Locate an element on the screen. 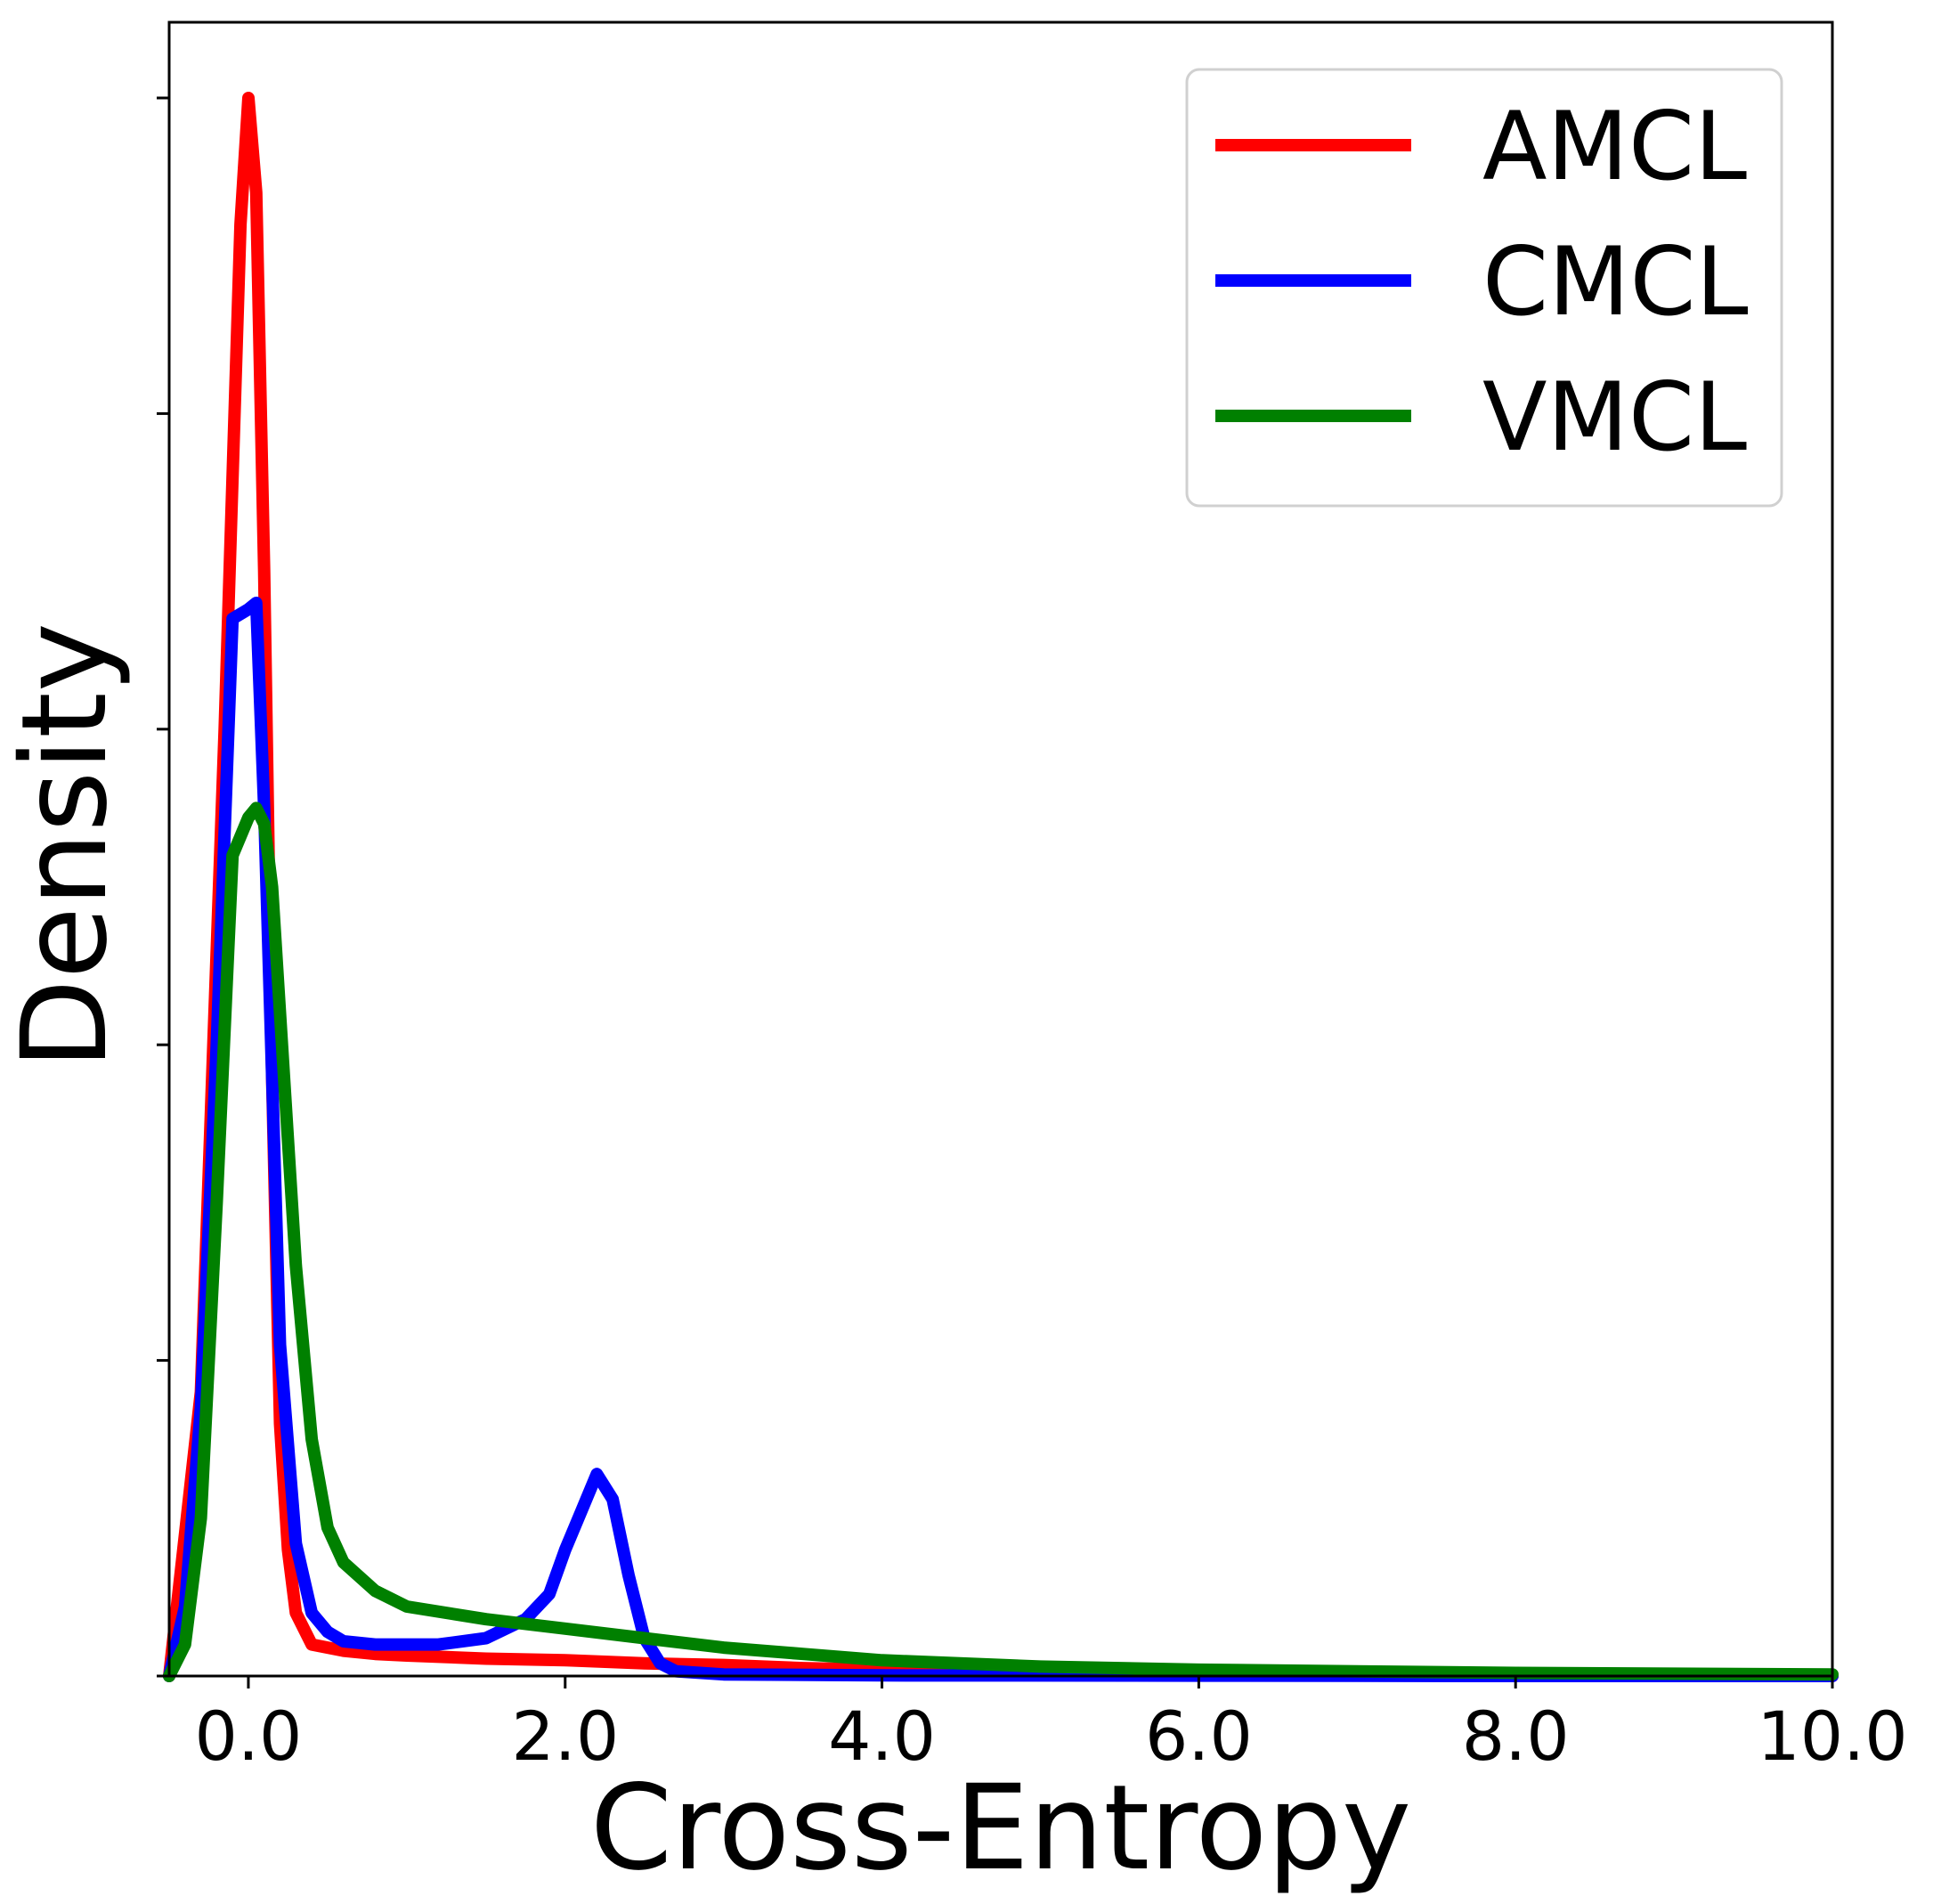 The height and width of the screenshot is (1904, 1941). legend-box is located at coordinates (1484, 288).